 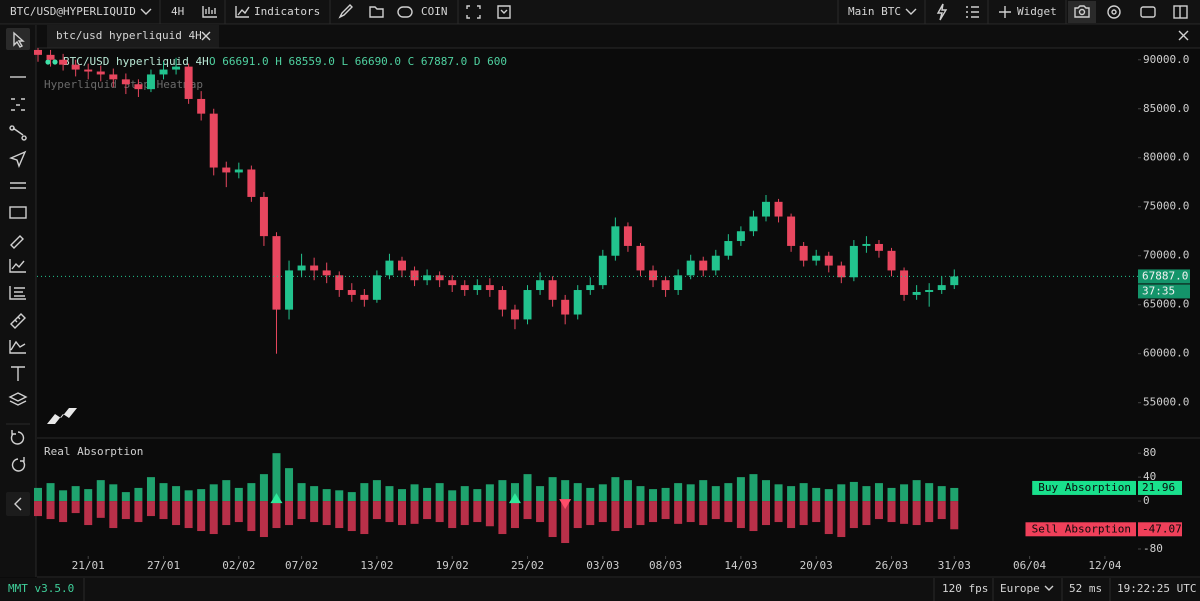 What do you see at coordinates (18, 104) in the screenshot?
I see `pattern-tool` at bounding box center [18, 104].